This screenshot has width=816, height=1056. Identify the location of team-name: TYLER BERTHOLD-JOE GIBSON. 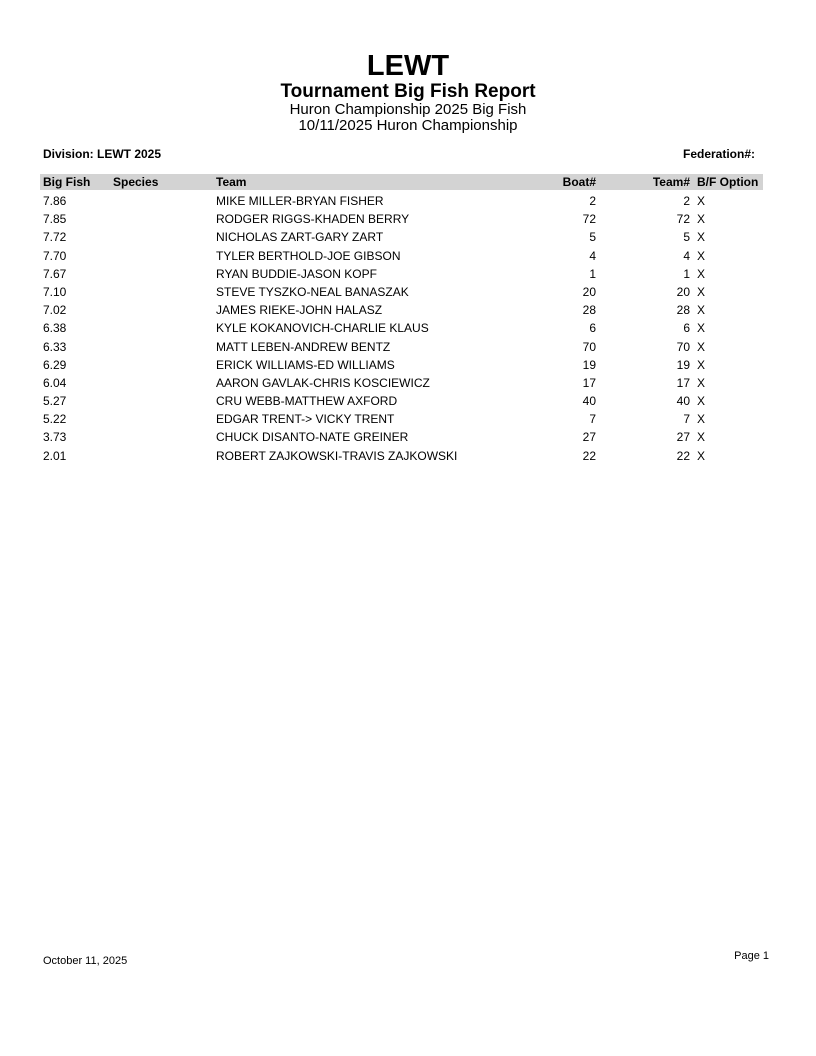
(308, 255).